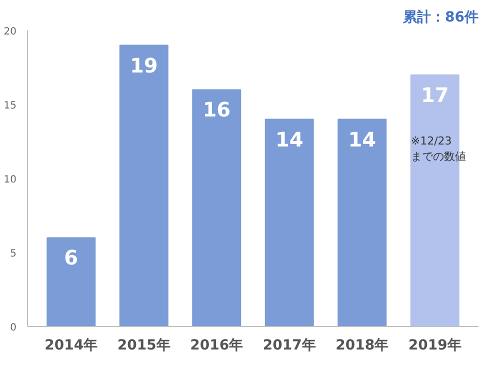  What do you see at coordinates (435, 346) in the screenshot?
I see `x-tick-label: 2019年` at bounding box center [435, 346].